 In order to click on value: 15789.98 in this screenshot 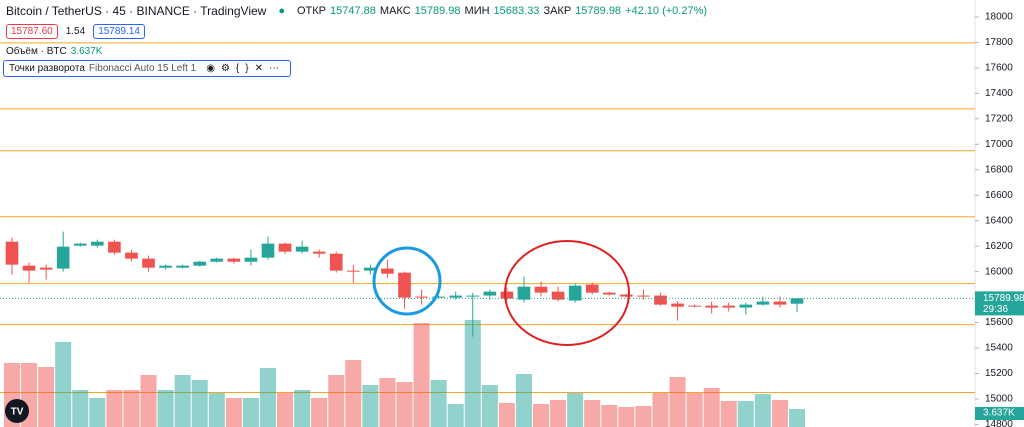, I will do `click(598, 11)`.